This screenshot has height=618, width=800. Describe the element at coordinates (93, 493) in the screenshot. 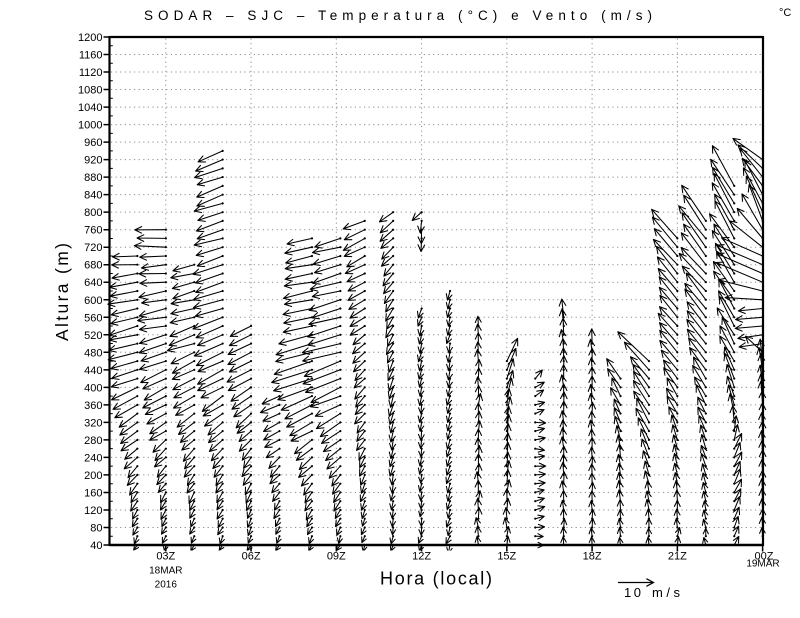

I see `svg-text: 160` at that location.